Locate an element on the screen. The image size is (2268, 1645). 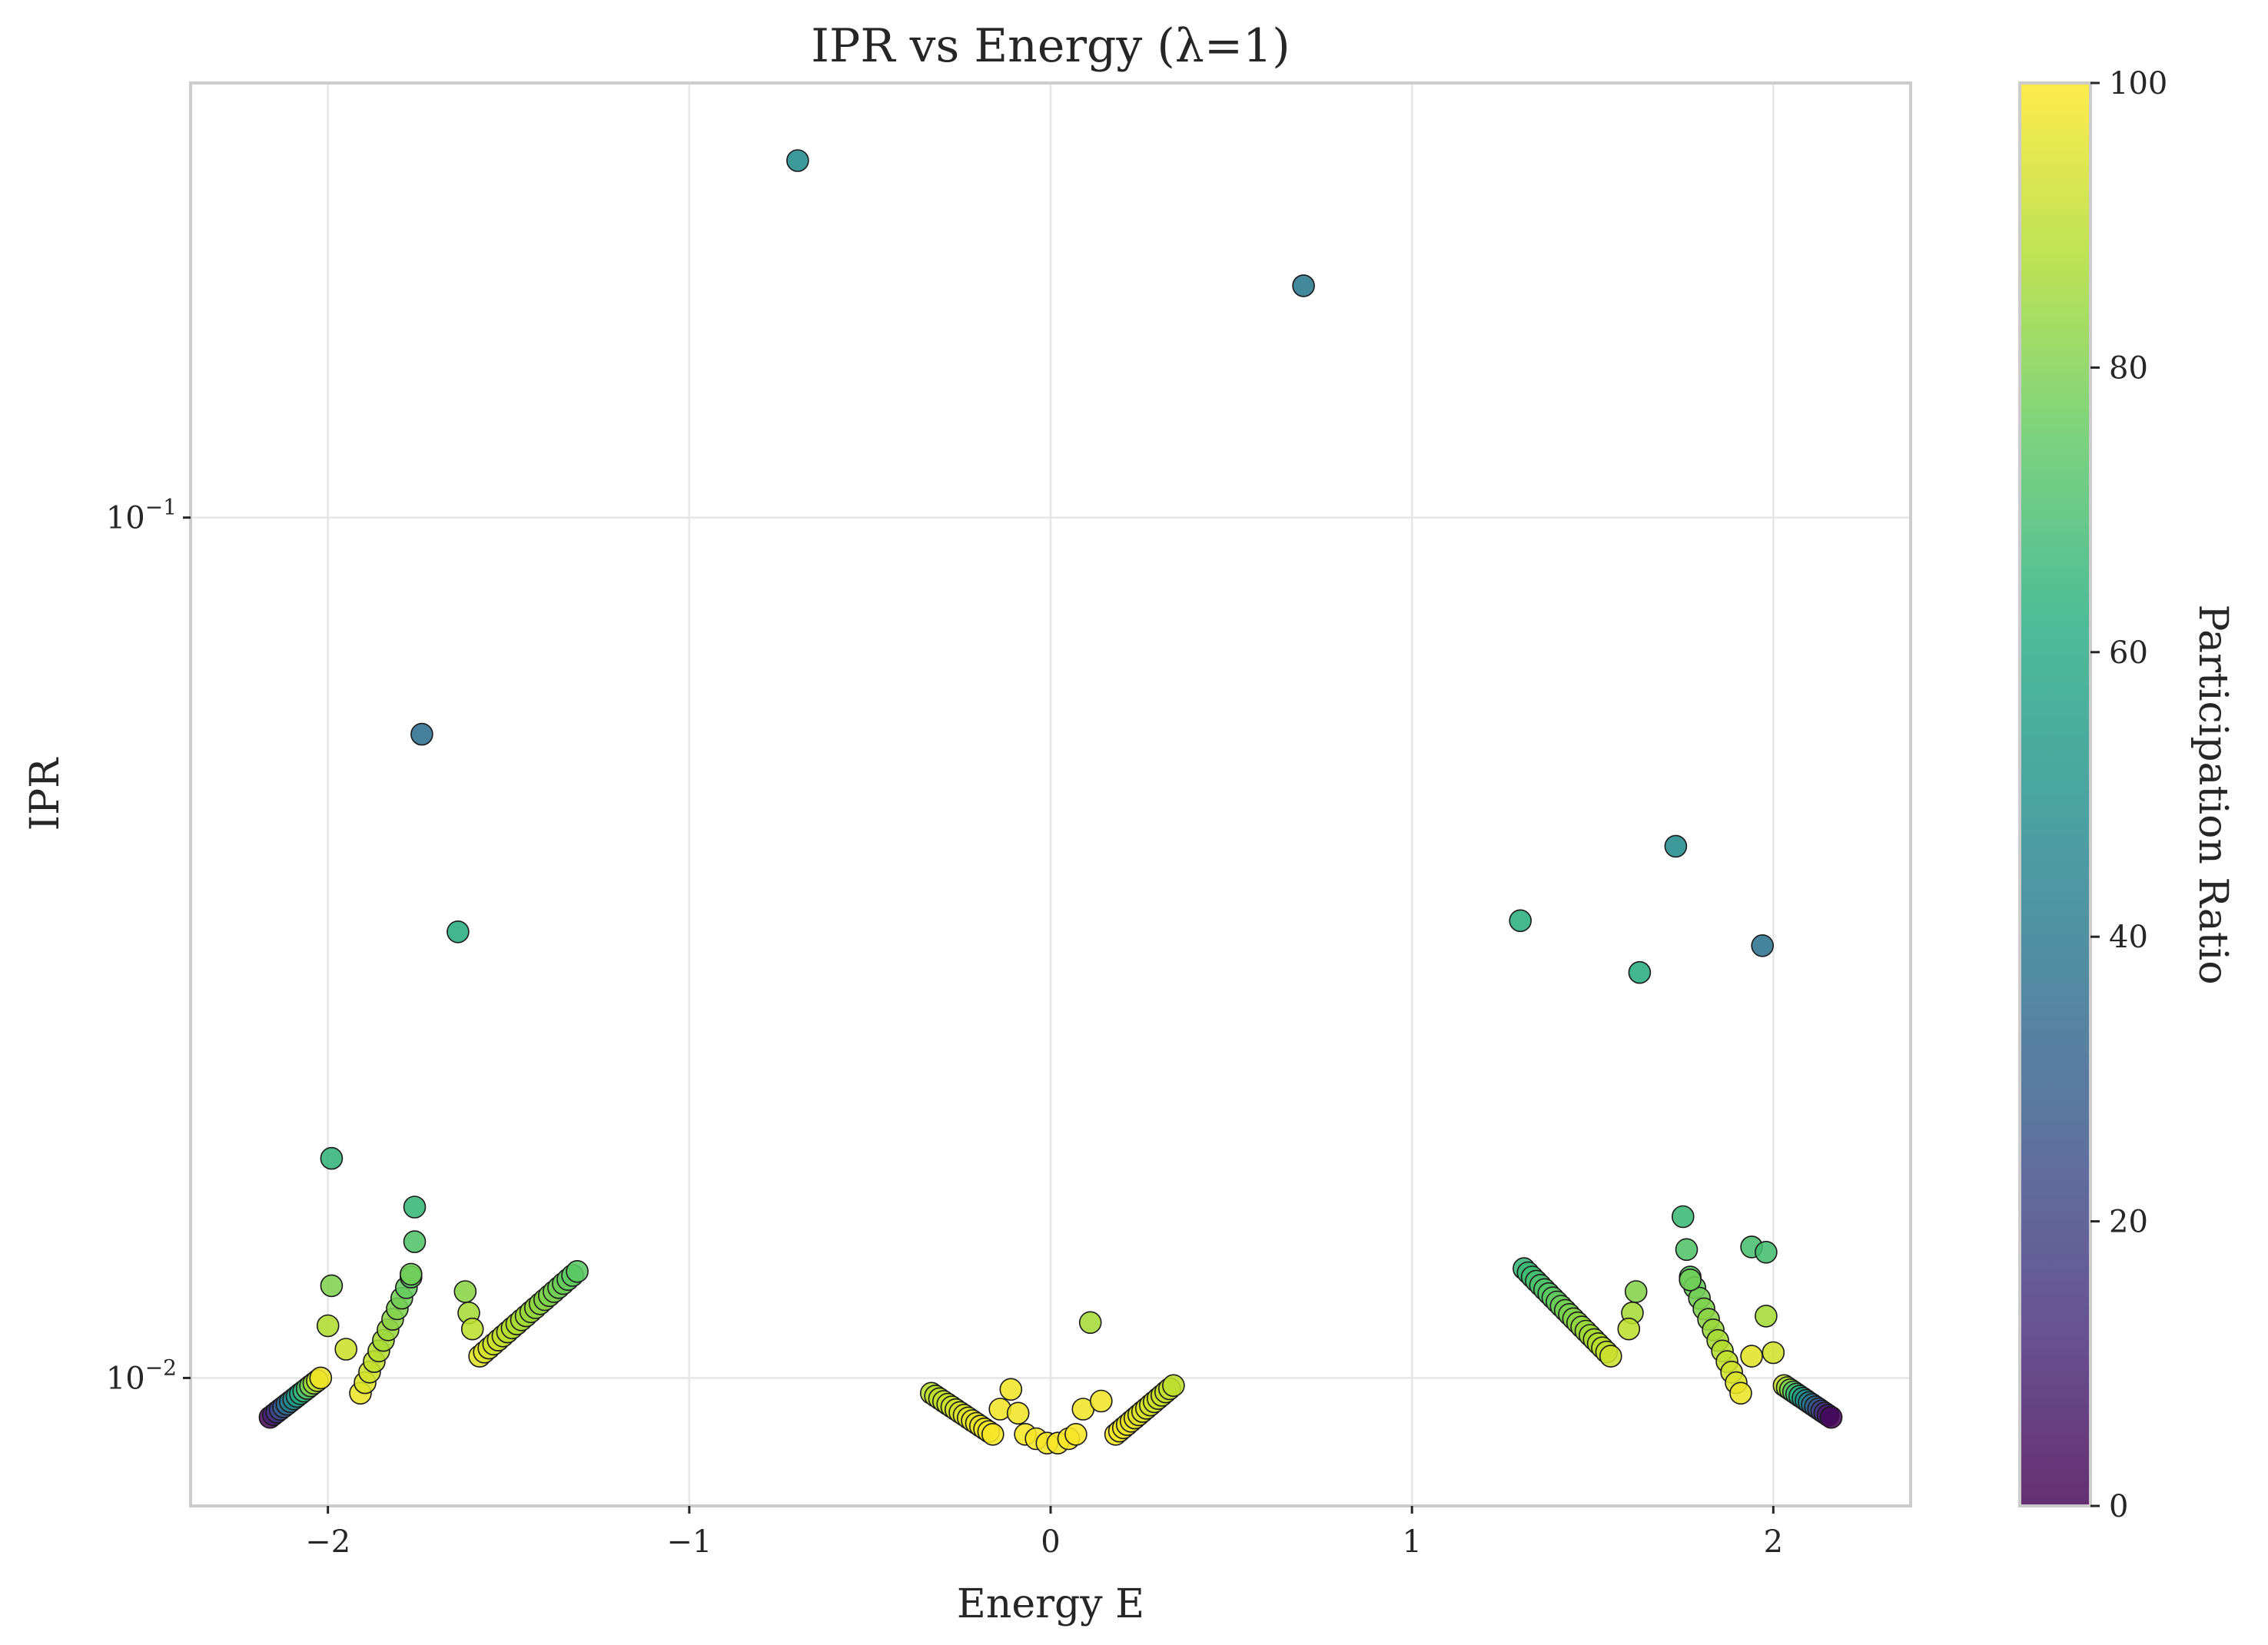
chart-title: IPR vs Energy (λ=1) is located at coordinates (1050, 46).